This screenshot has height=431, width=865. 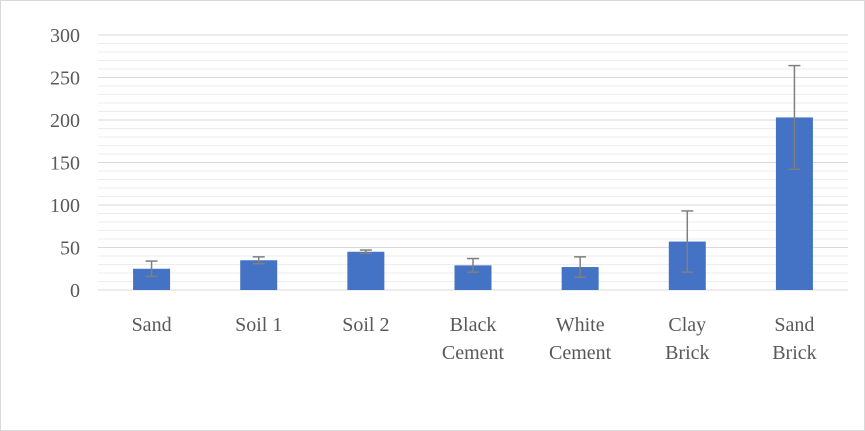 What do you see at coordinates (365, 325) in the screenshot?
I see `x-category-label: Soil 2` at bounding box center [365, 325].